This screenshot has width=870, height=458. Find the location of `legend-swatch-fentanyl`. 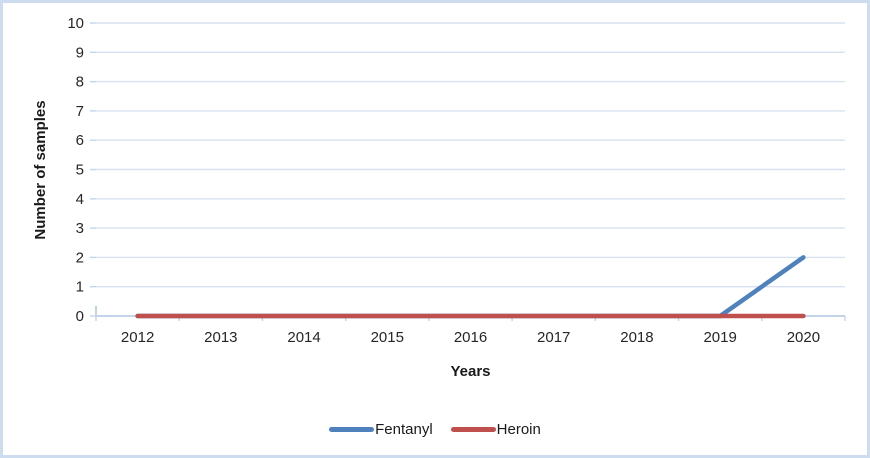

legend-swatch-fentanyl is located at coordinates (352, 429).